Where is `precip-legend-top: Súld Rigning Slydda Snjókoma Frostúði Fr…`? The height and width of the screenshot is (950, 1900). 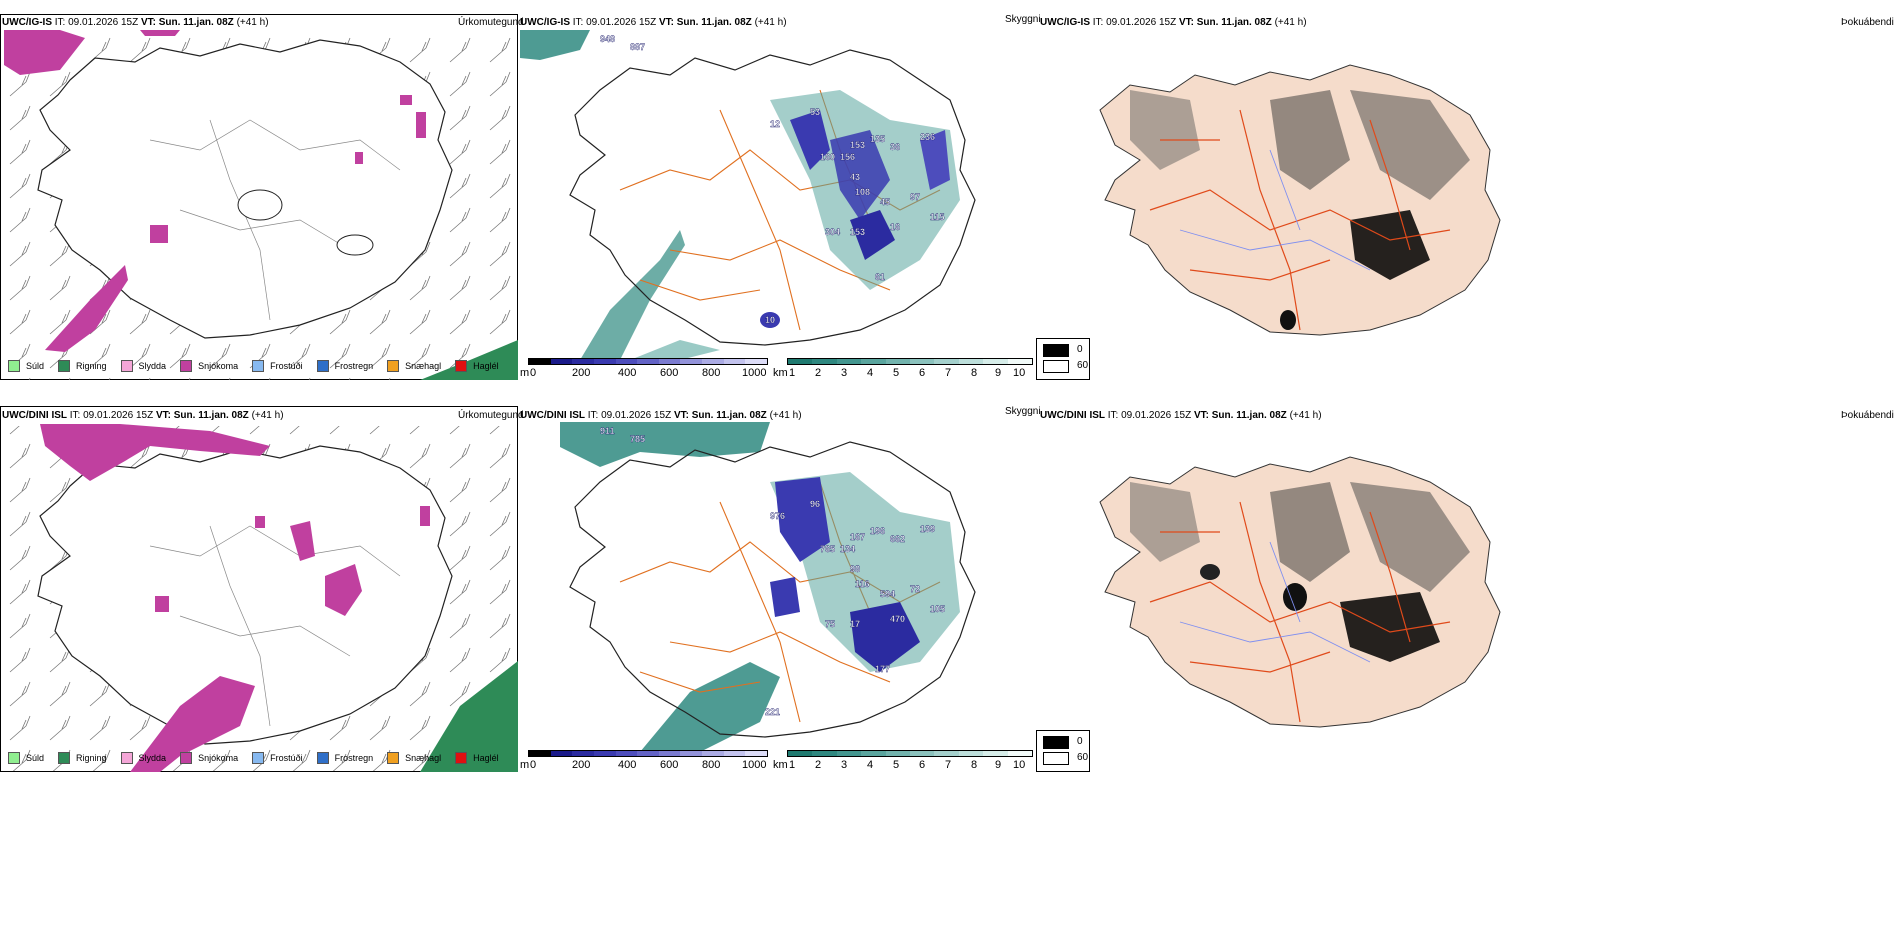
precip-legend-top: Súld Rigning Slydda Snjókoma Frostúði Fr… is located at coordinates (260, 366).